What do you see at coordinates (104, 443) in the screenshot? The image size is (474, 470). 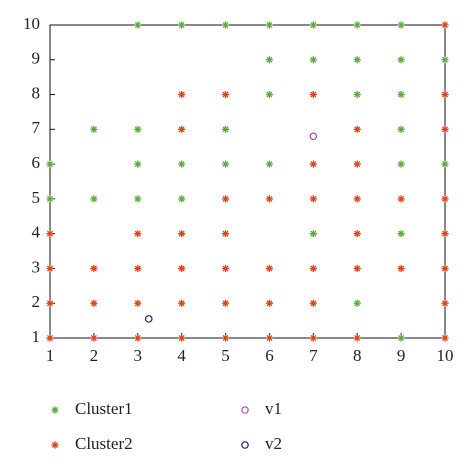 I see `legend-label: Cluster2` at bounding box center [104, 443].